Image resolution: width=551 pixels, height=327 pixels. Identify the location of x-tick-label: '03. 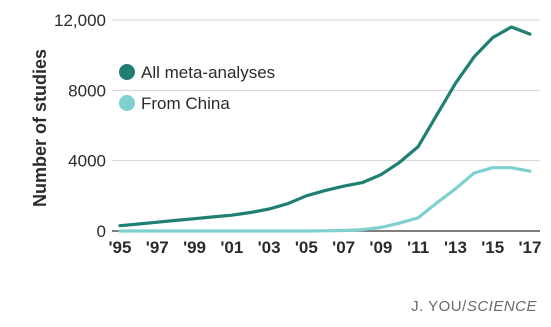
(269, 247).